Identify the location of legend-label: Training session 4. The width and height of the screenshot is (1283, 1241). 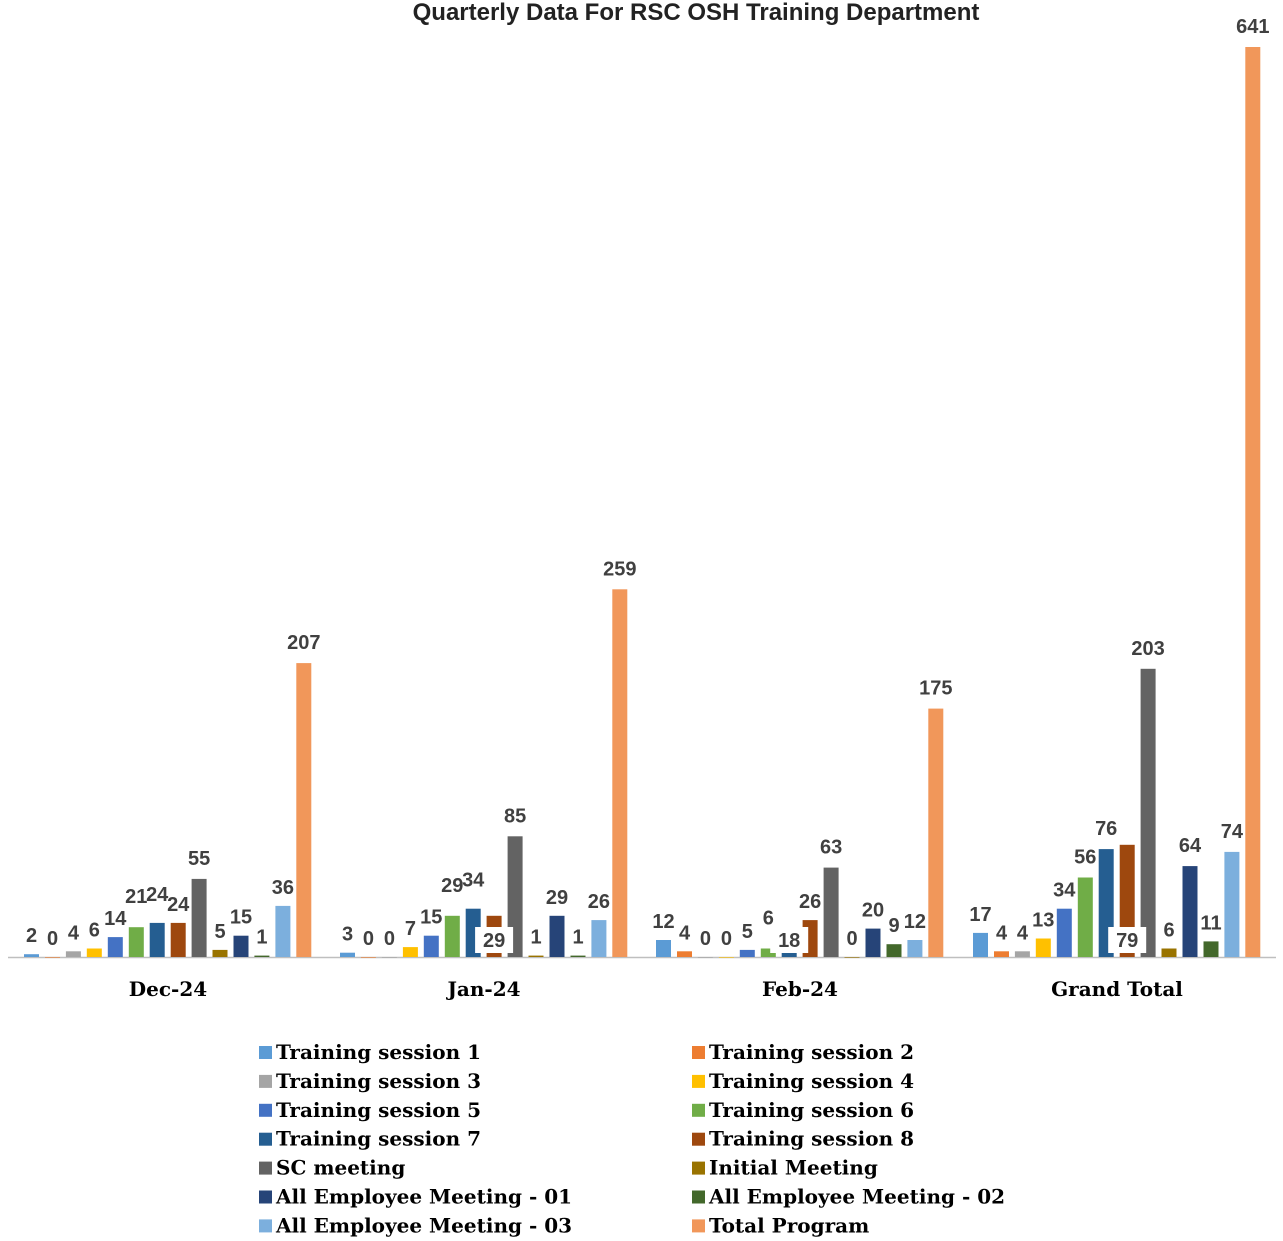
(811, 1081).